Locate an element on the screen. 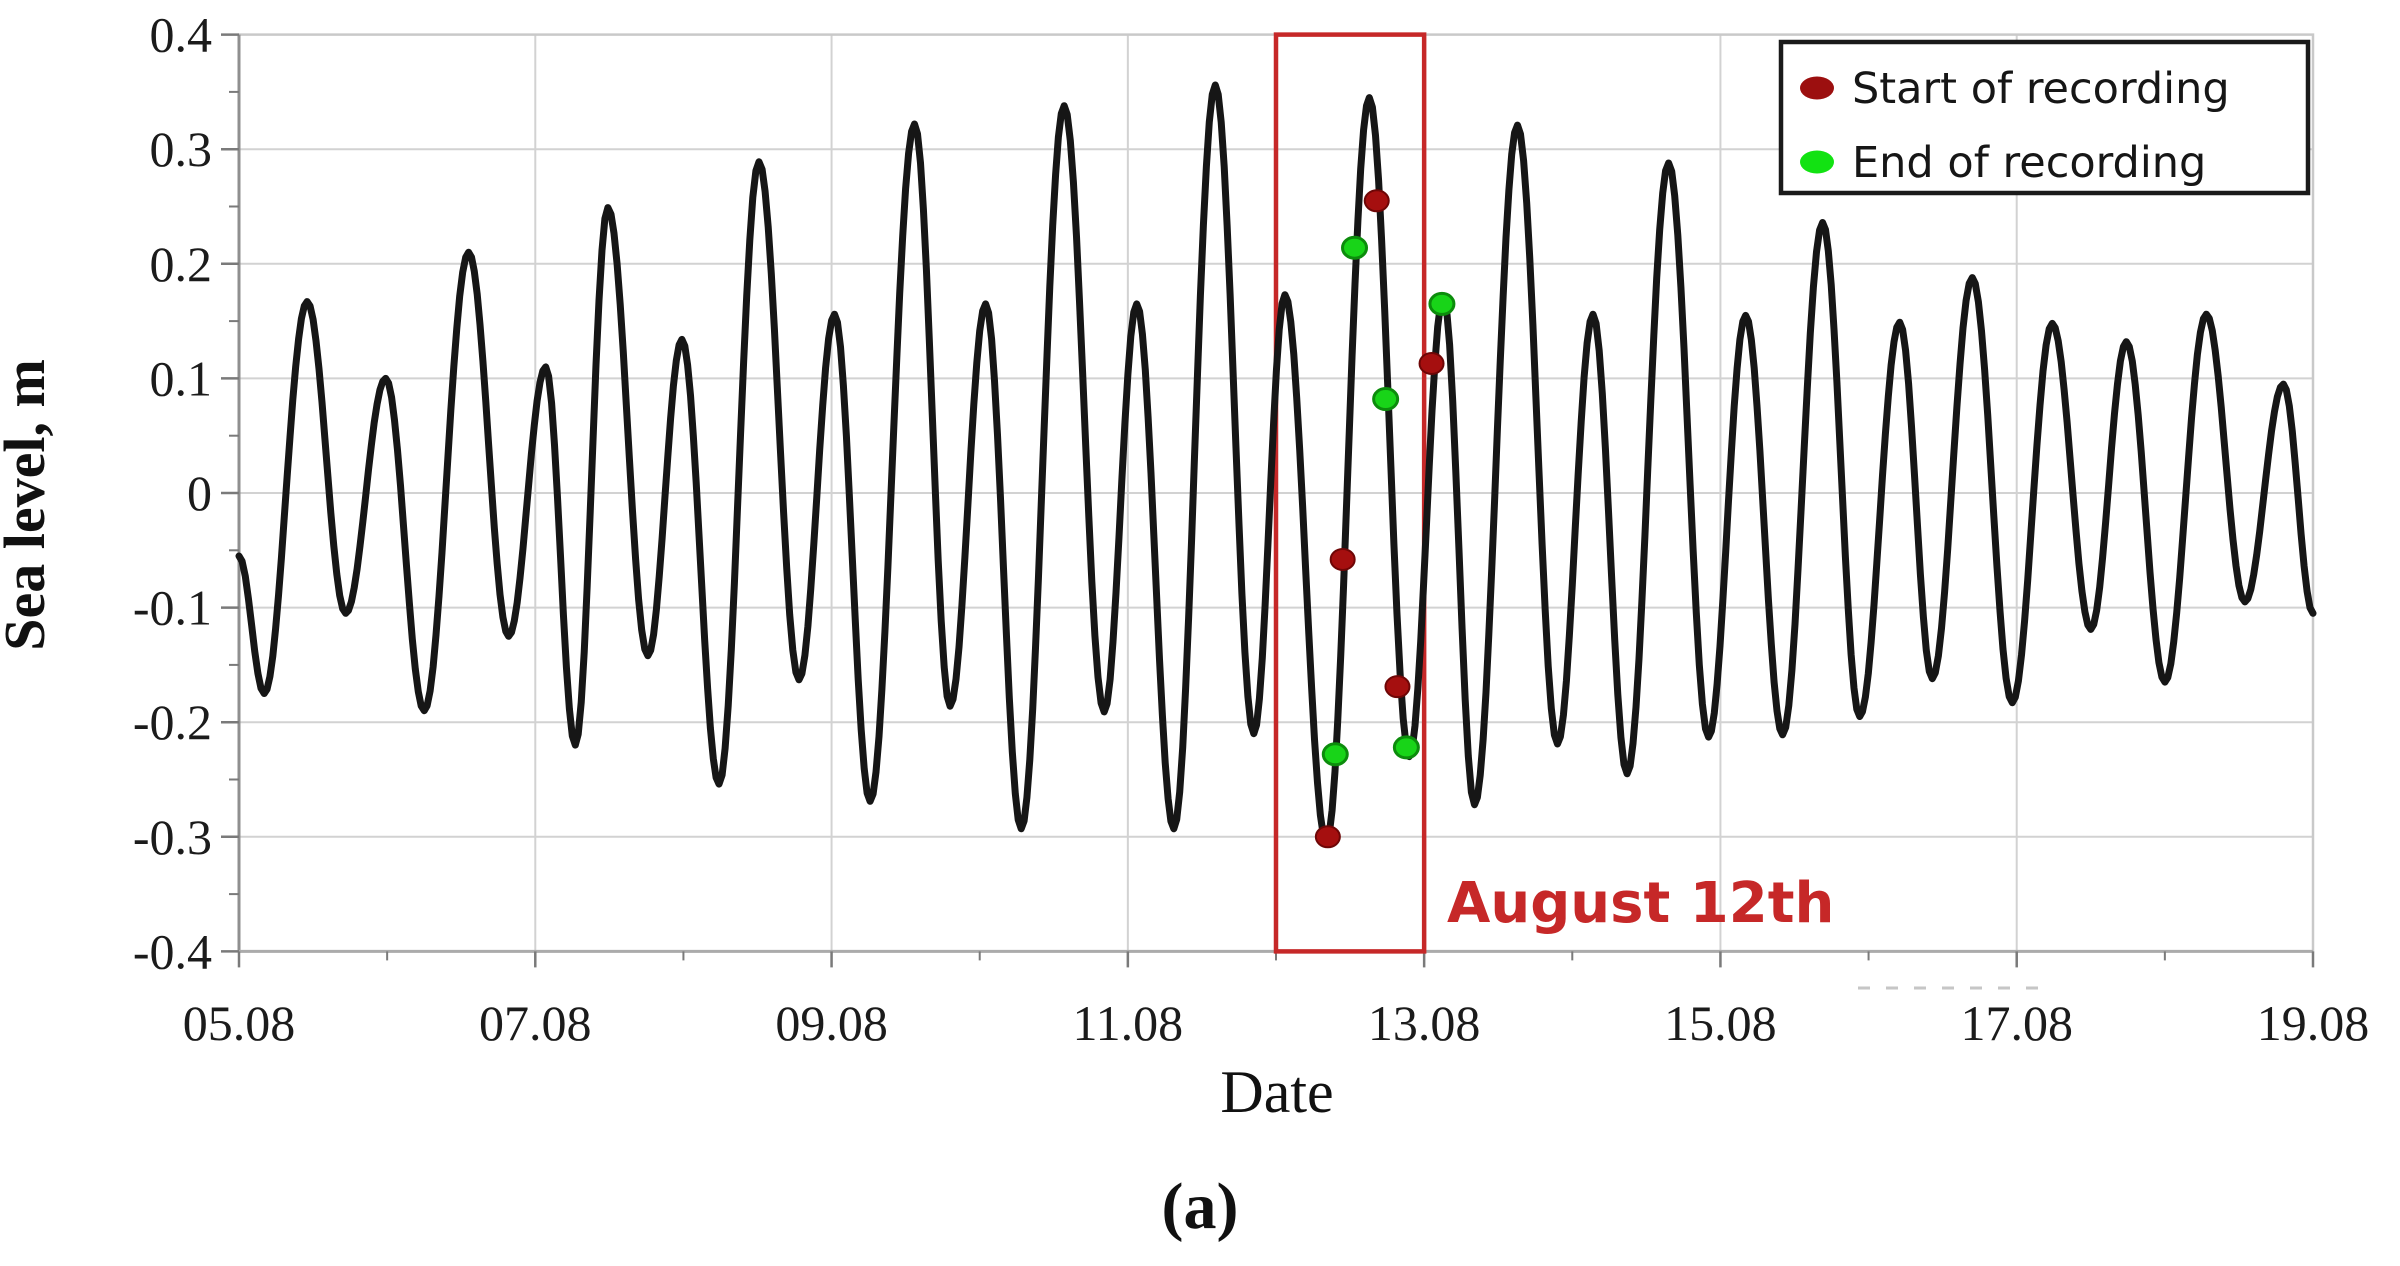 The height and width of the screenshot is (1266, 2400). x-axis-title: Date is located at coordinates (1276, 1092).